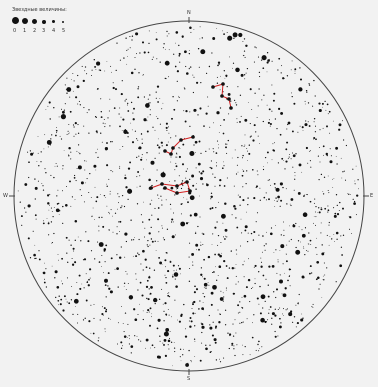 The image size is (378, 387). I want to click on legend-dots, so click(42, 21).